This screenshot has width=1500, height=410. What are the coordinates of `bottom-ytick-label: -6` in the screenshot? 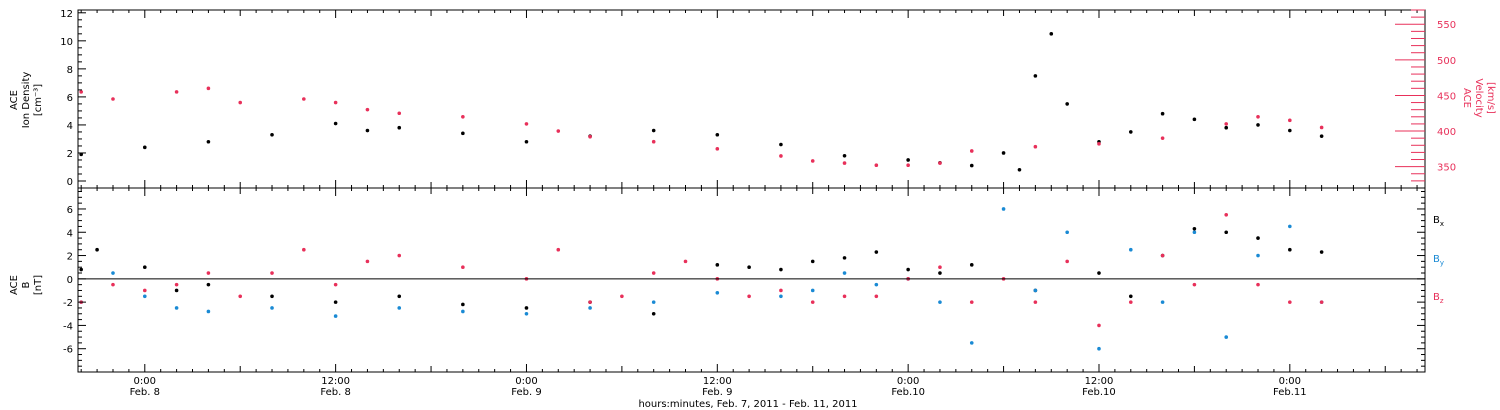 It's located at (68, 350).